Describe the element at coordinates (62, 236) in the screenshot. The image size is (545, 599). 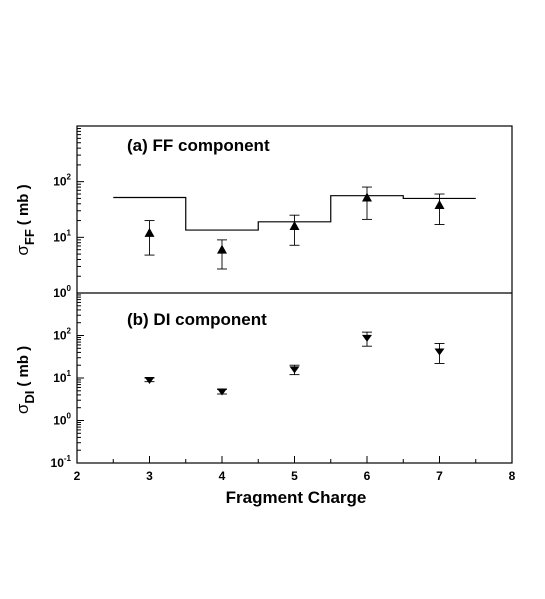
I see `panel-a-y-tick-label: 10¹` at that location.